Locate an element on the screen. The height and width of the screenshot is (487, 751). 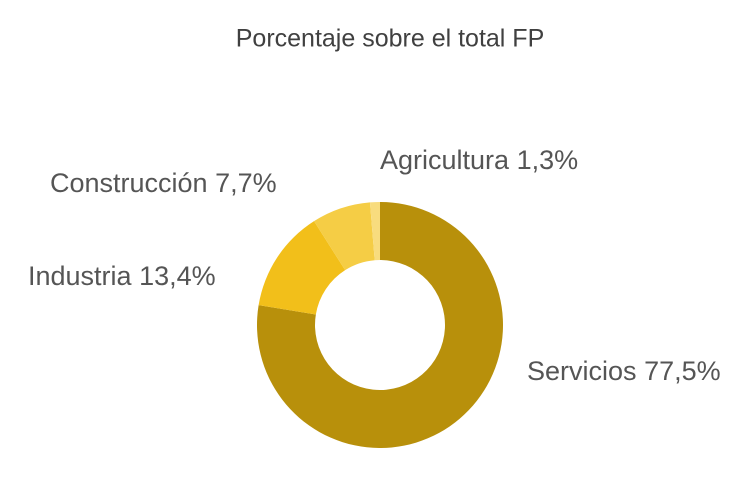
slice-value: 13,4% is located at coordinates (177, 276).